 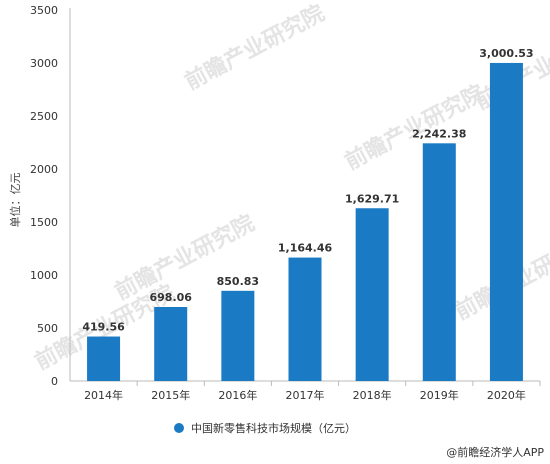 What do you see at coordinates (44, 116) in the screenshot?
I see `y-tick-label: 2500` at bounding box center [44, 116].